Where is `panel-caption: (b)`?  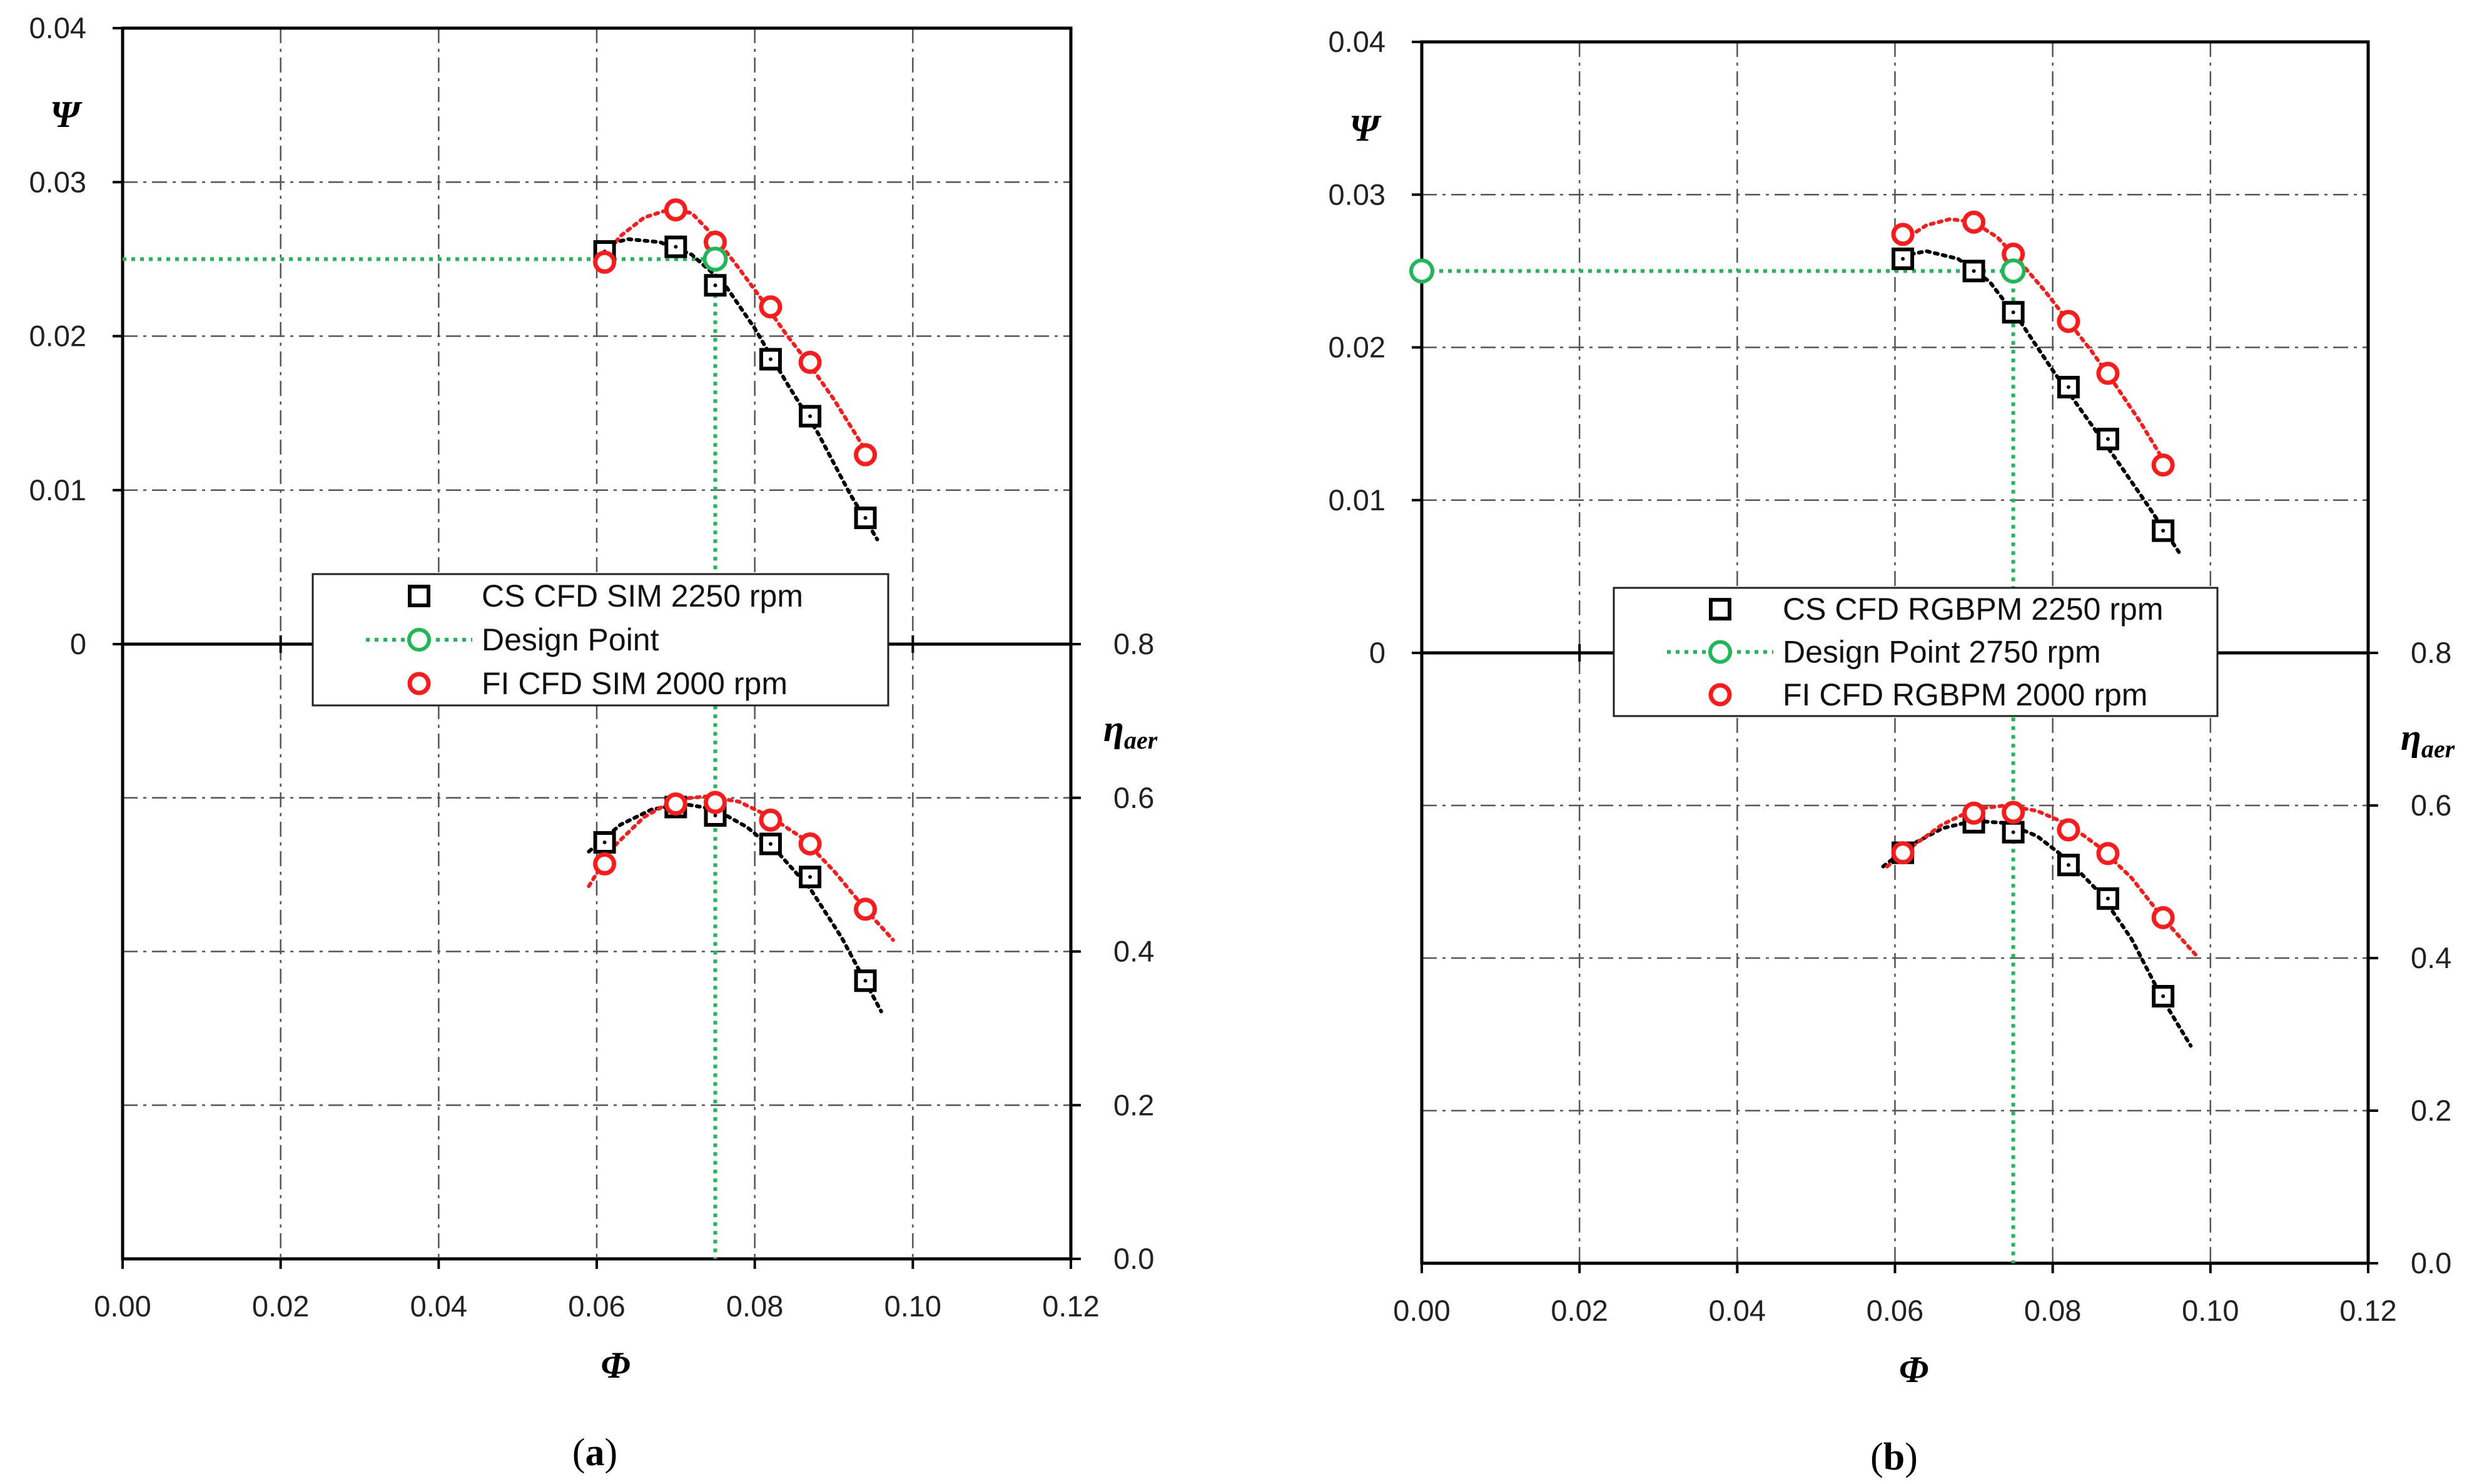
panel-caption: (b) is located at coordinates (1894, 1457).